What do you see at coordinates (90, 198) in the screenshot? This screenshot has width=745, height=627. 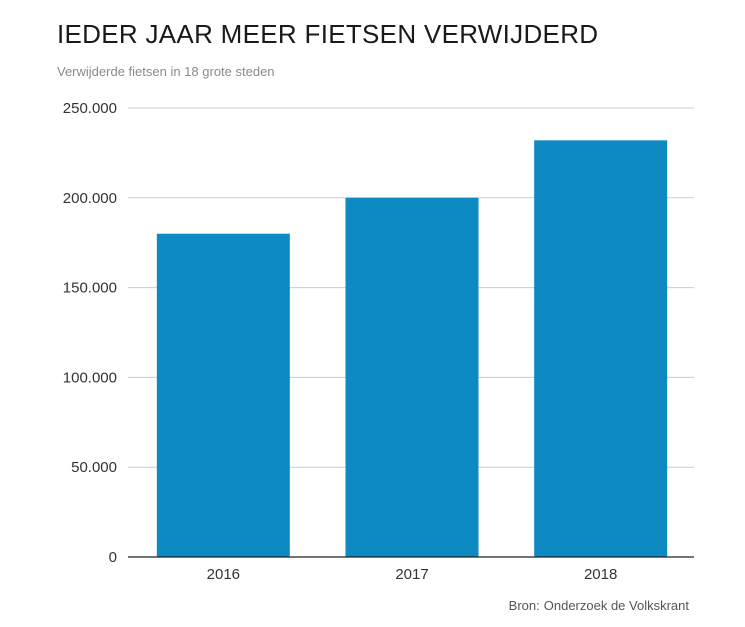 I see `y-tick-label: 200.000` at bounding box center [90, 198].